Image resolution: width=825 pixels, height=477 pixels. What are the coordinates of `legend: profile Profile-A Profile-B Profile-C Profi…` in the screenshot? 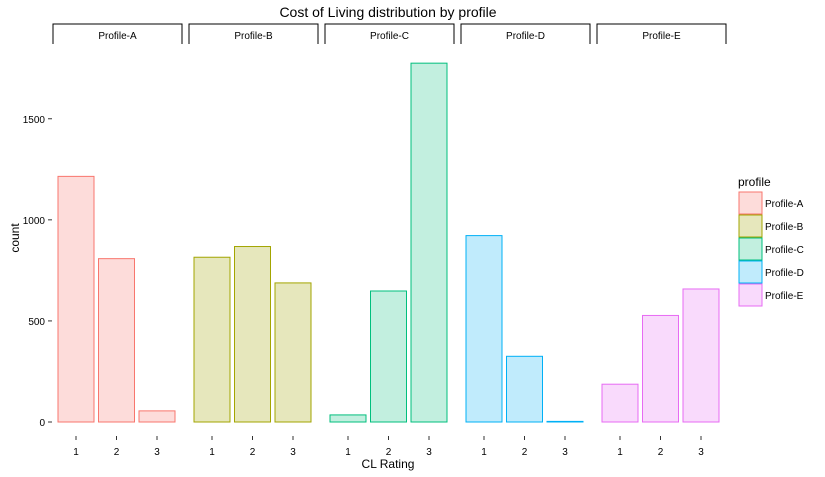 It's located at (771, 241).